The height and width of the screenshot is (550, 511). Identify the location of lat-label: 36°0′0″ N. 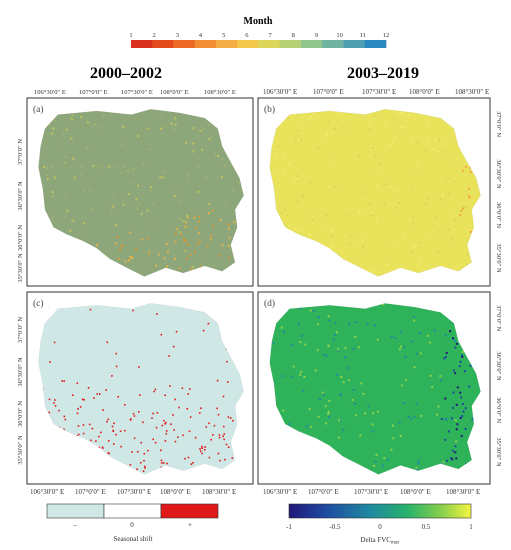
(20, 414).